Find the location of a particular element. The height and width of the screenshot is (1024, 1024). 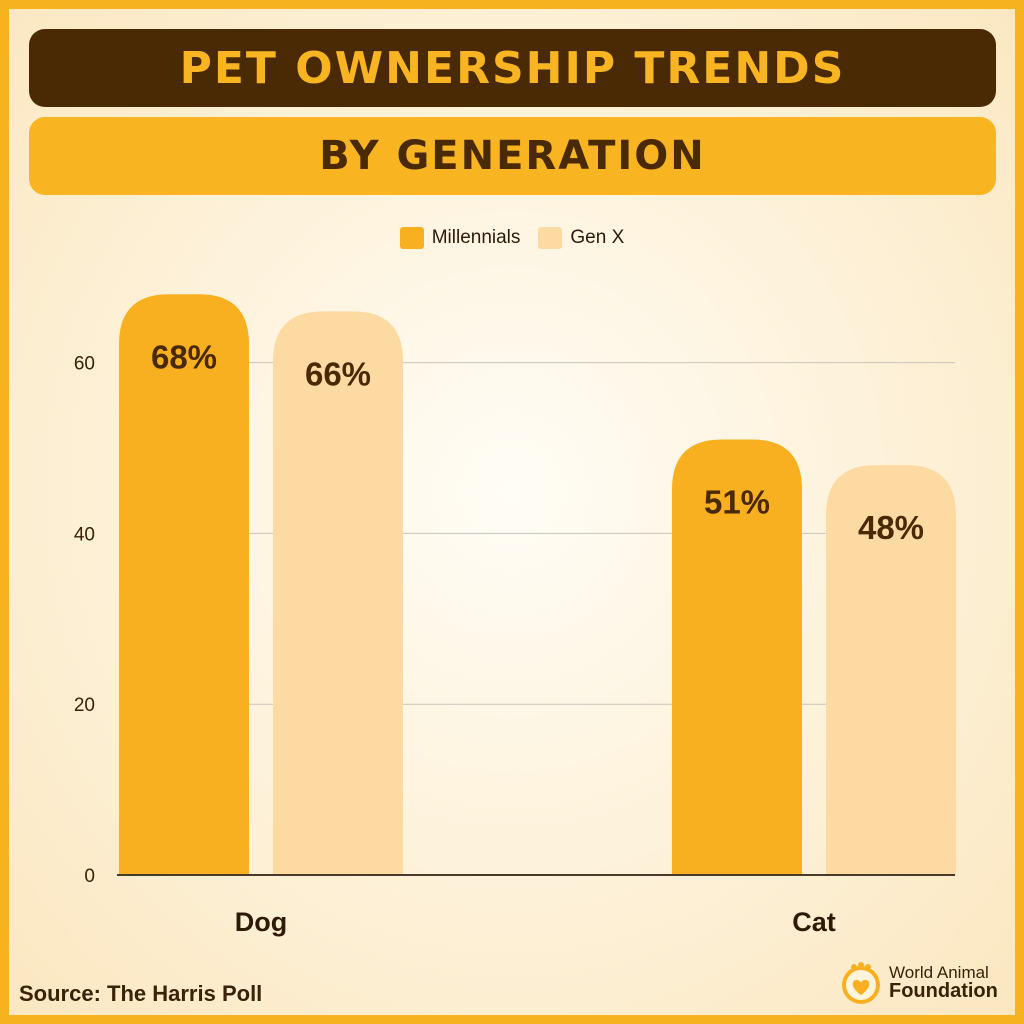

y-tick-label: 40 is located at coordinates (84, 534).